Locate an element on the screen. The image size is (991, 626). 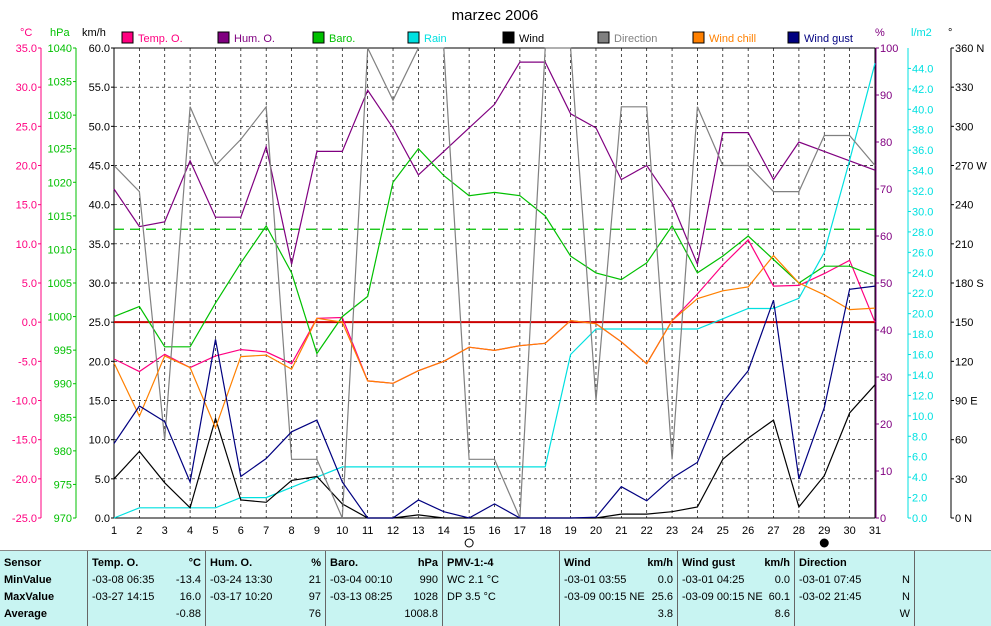
table-header: Wind gust km/h is located at coordinates (736, 563).